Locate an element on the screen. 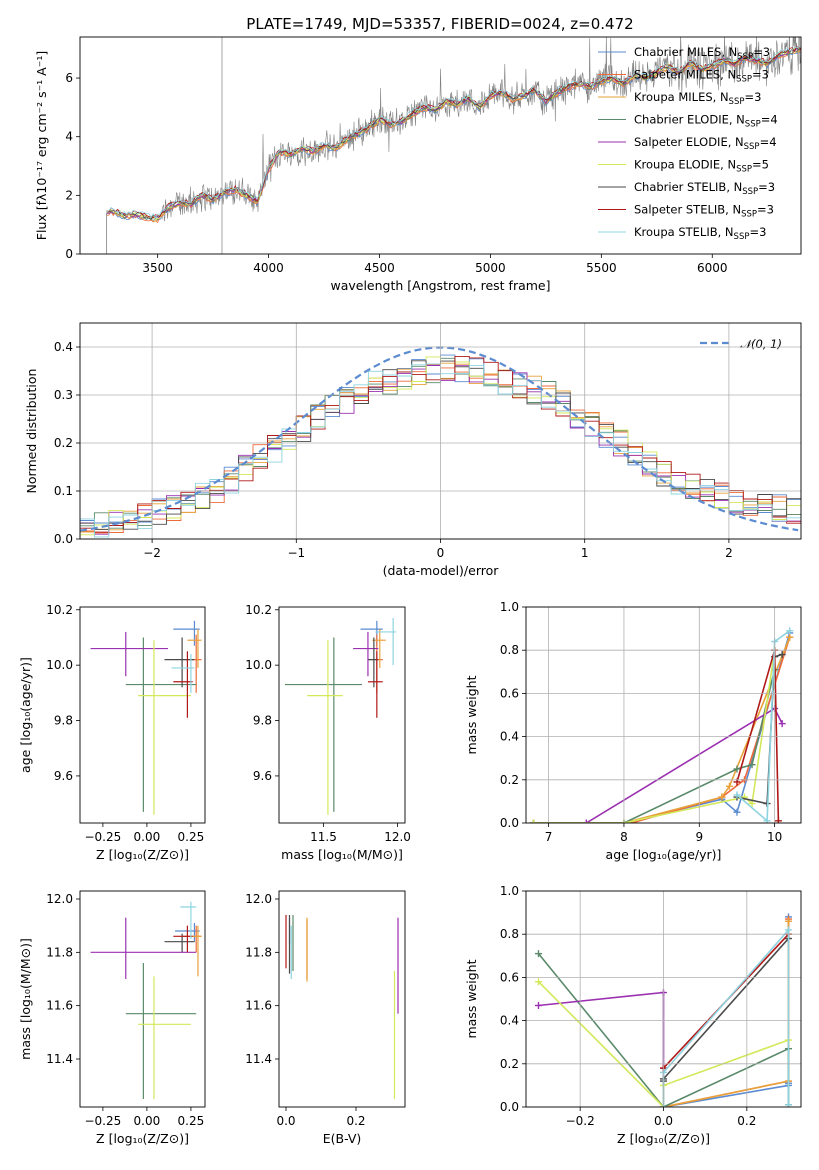 The image size is (819, 1170). x-tick-label: 2 is located at coordinates (729, 553).